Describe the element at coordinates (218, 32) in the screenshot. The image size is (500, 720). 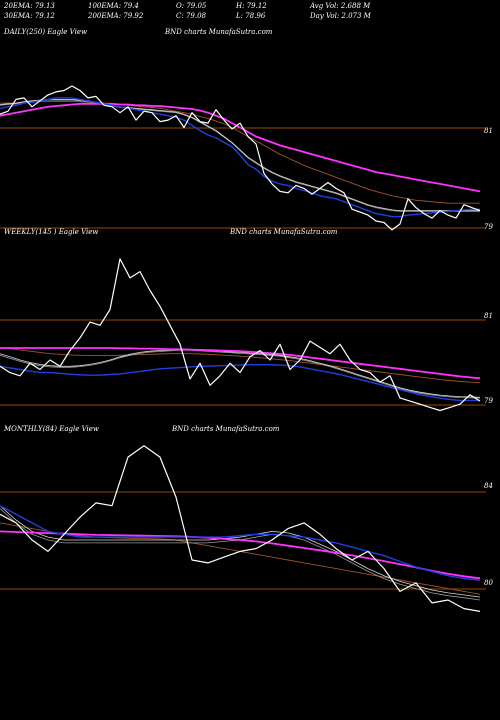
I see `daily-watermark: BND charts MunafaSutra.com` at that location.